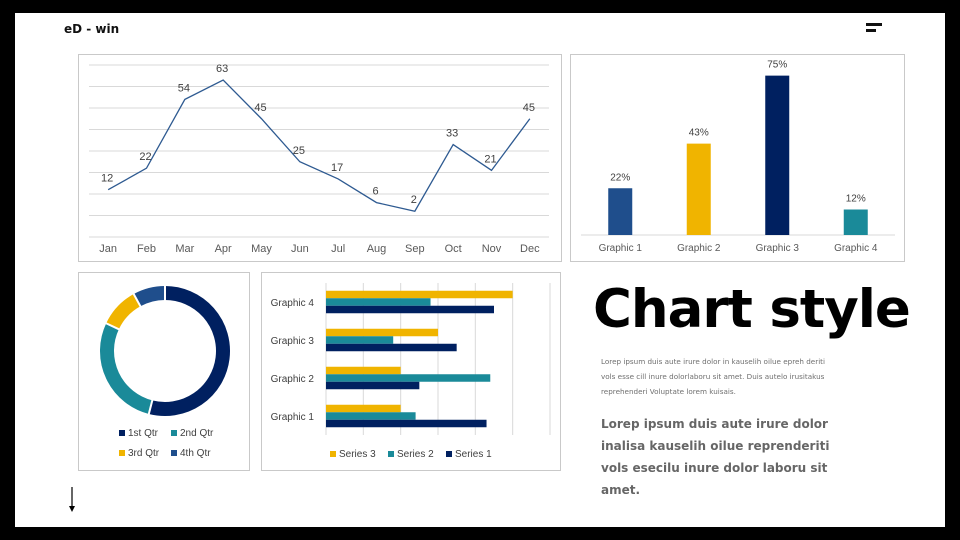 This screenshot has width=960, height=540. What do you see at coordinates (293, 341) in the screenshot?
I see `y-tick-label: Graphic 3` at bounding box center [293, 341].